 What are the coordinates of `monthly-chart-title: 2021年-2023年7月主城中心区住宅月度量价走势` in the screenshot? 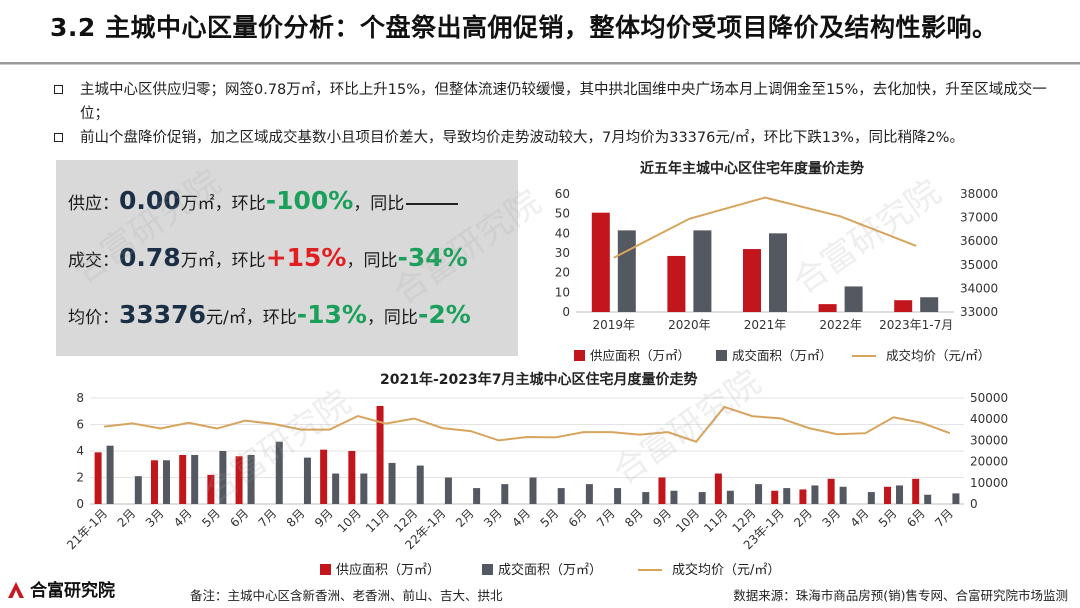 It's located at (539, 380).